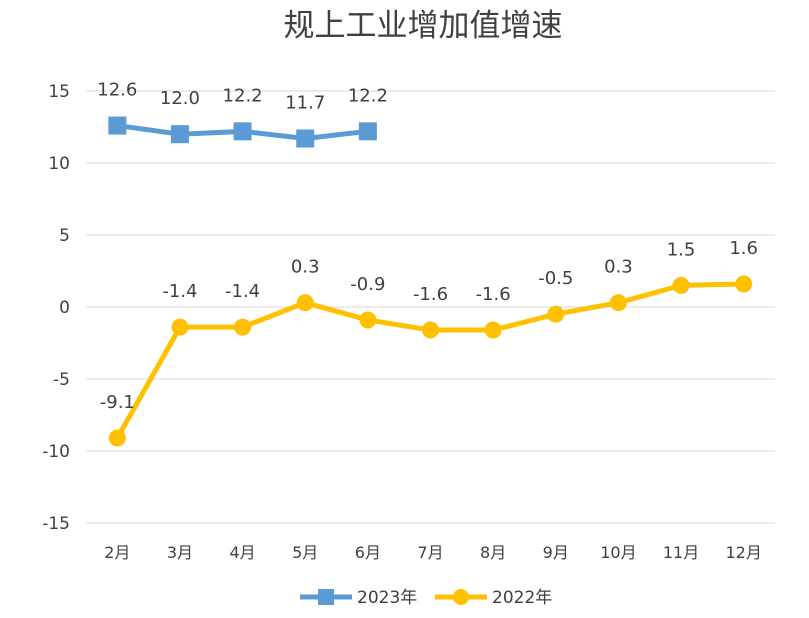 The image size is (809, 618). I want to click on x-tick-label: 4月, so click(242, 552).